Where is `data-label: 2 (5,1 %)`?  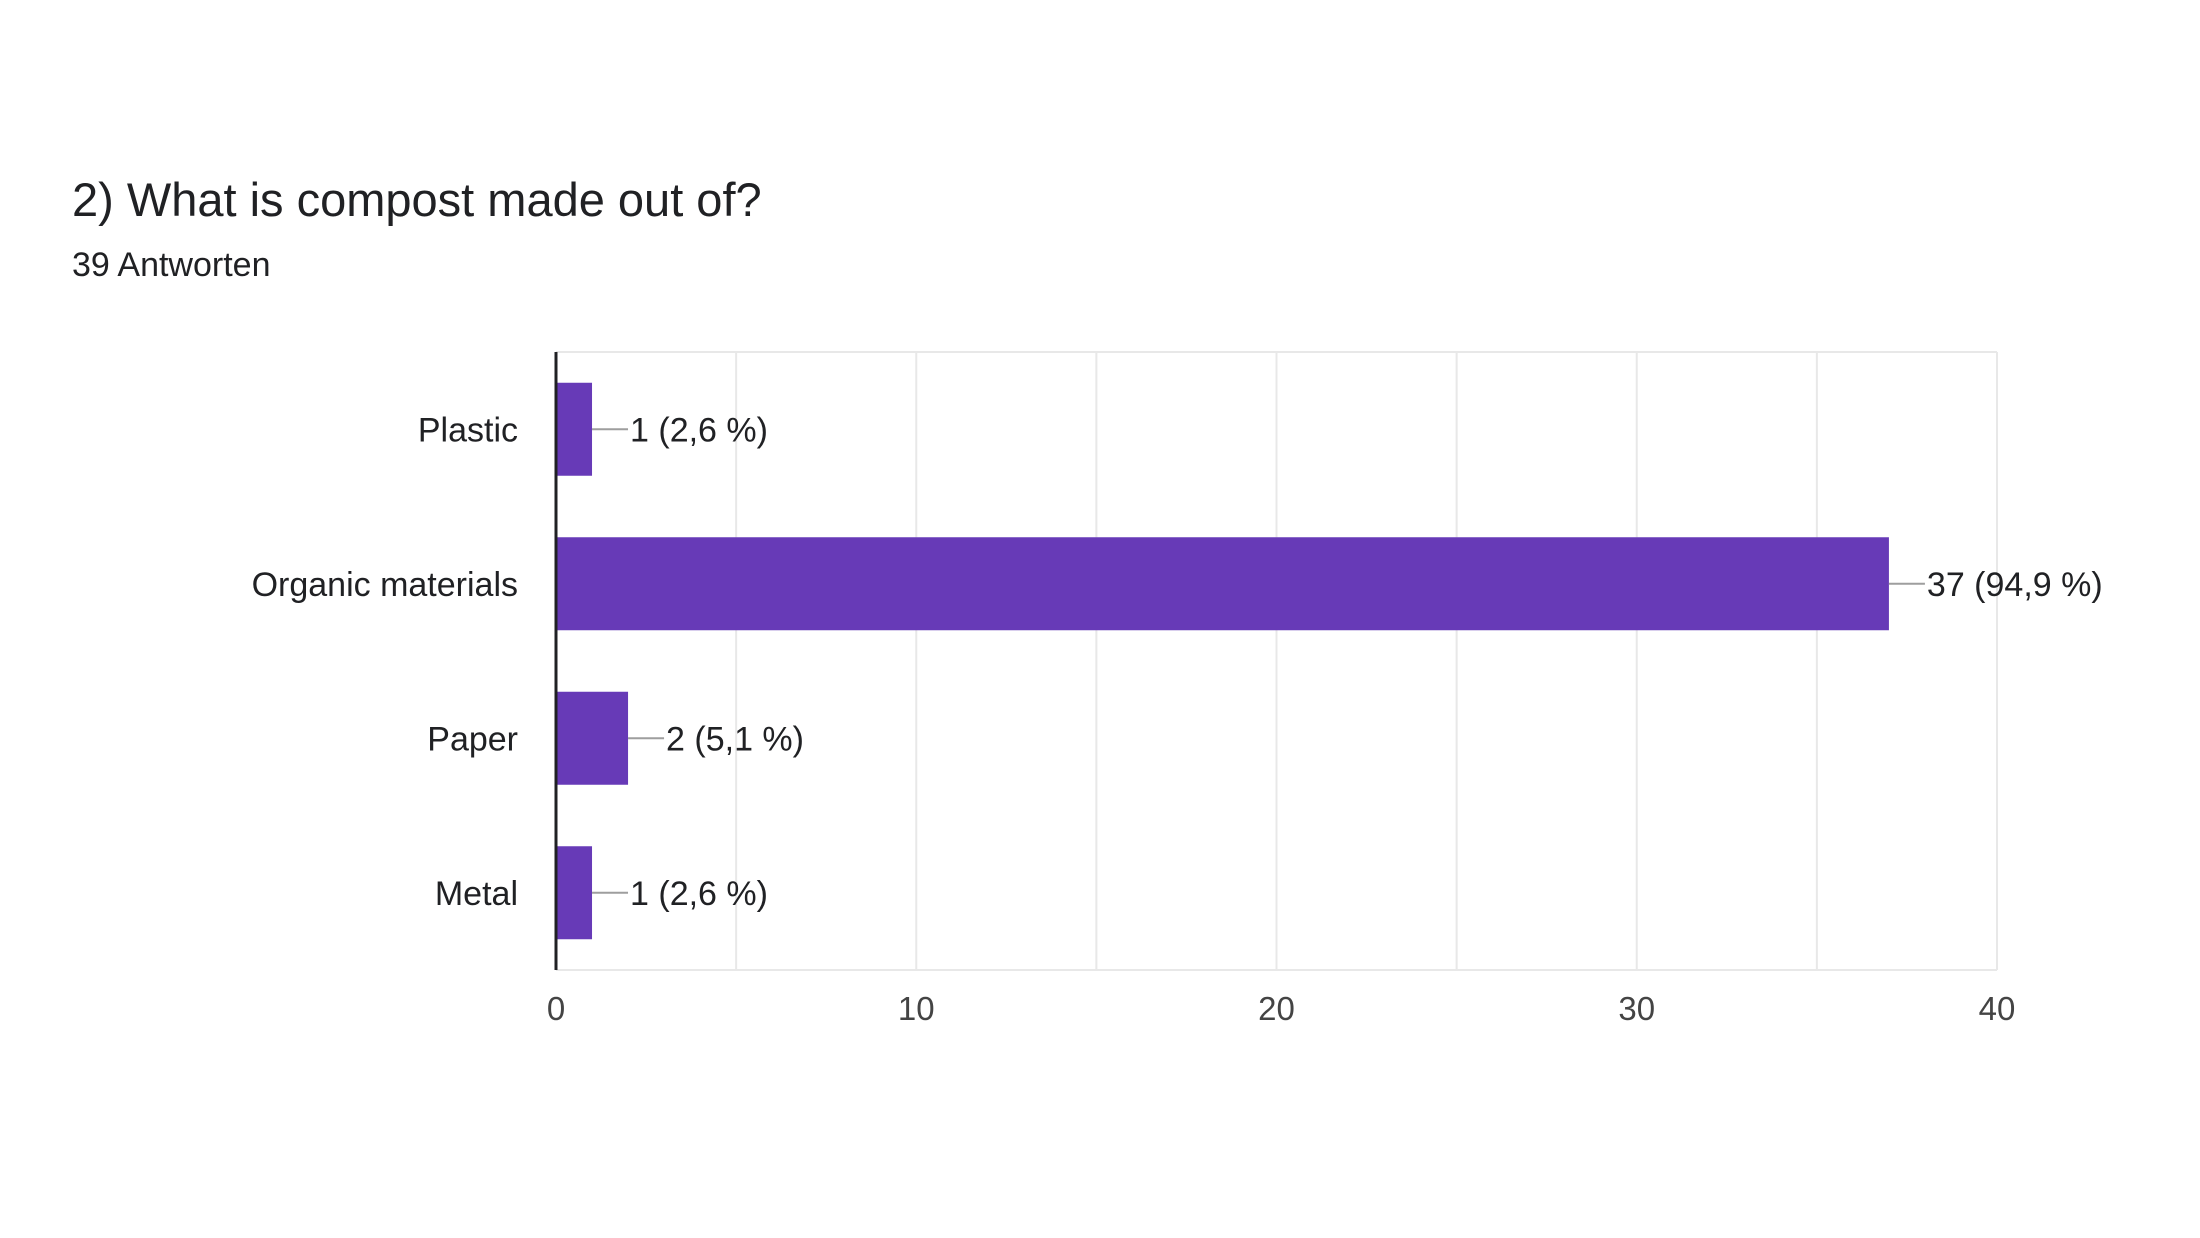
data-label: 2 (5,1 %) is located at coordinates (735, 739).